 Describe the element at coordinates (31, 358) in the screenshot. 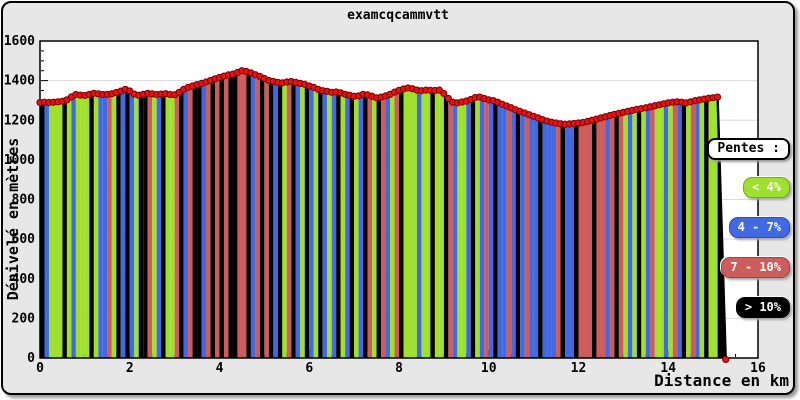

I see `y-tick-label: 0` at that location.